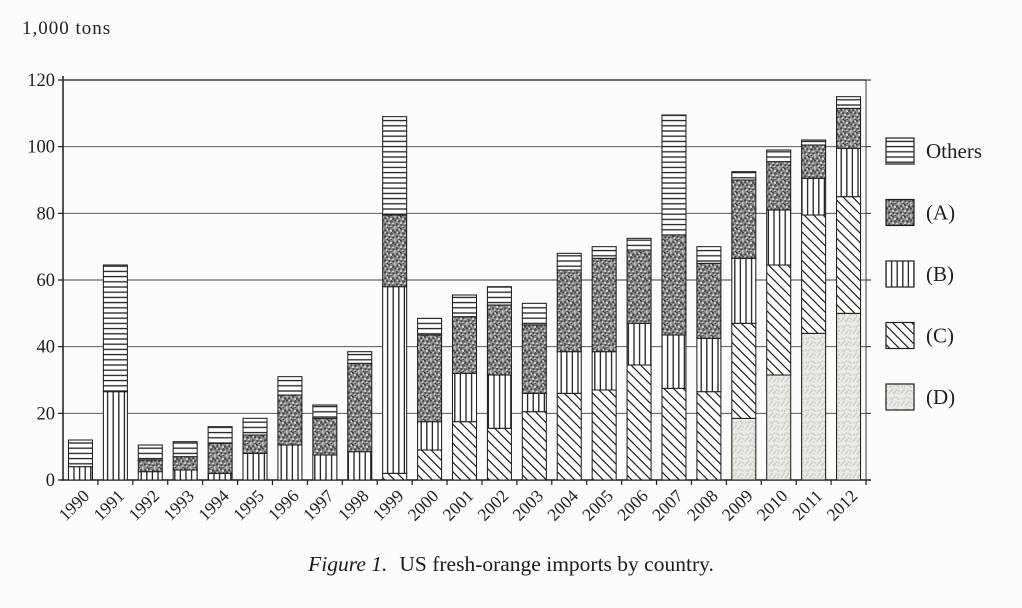 The image size is (1022, 608). Describe the element at coordinates (814, 196) in the screenshot. I see `bar-segment-b-2011` at that location.